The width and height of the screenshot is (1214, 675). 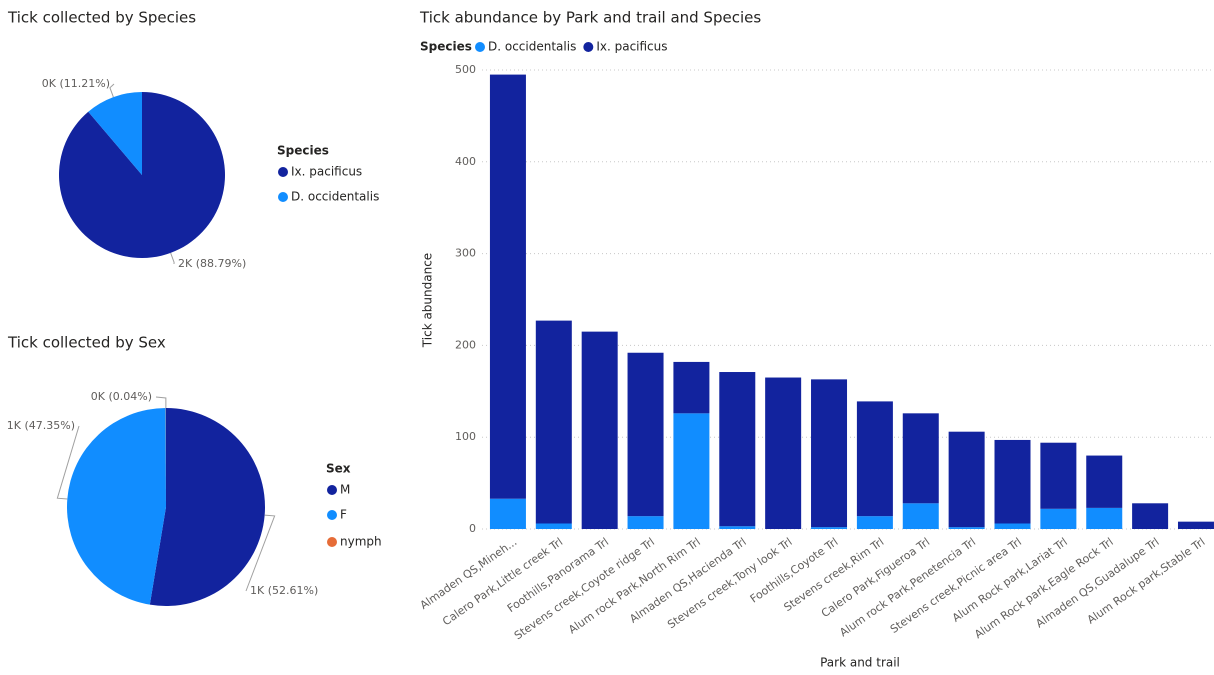 I want to click on data-label: 0K (0.04%), so click(x=121, y=396).